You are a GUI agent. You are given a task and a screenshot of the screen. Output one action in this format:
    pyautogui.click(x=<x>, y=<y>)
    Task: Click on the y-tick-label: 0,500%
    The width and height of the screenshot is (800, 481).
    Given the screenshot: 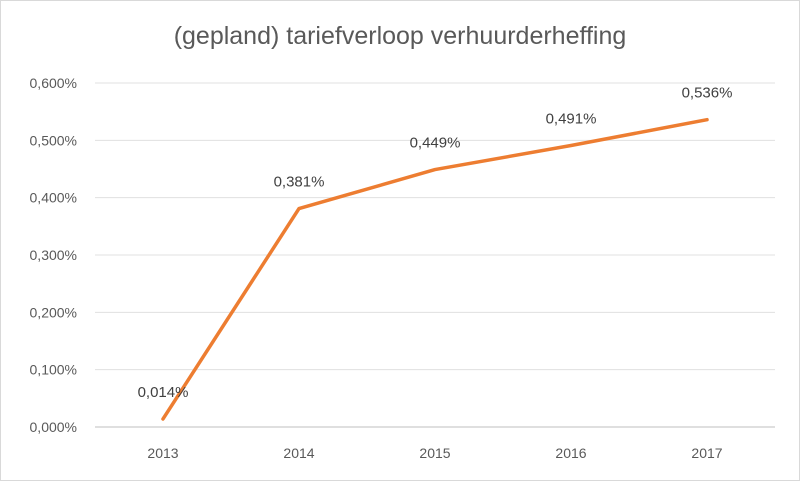 What is the action you would take?
    pyautogui.click(x=53, y=140)
    